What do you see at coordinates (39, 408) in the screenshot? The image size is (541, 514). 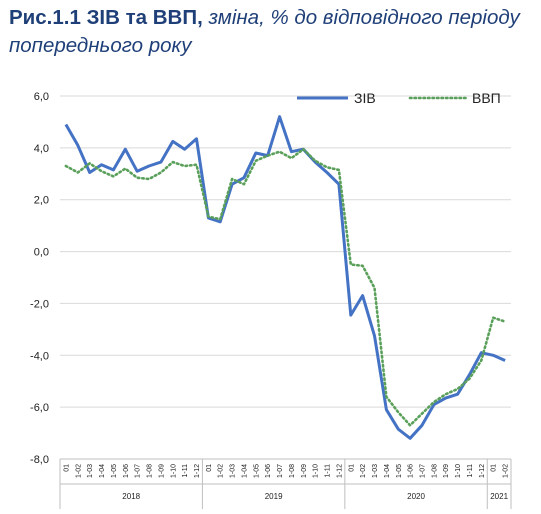 I see `y-tick-label: -6,0` at bounding box center [39, 408].